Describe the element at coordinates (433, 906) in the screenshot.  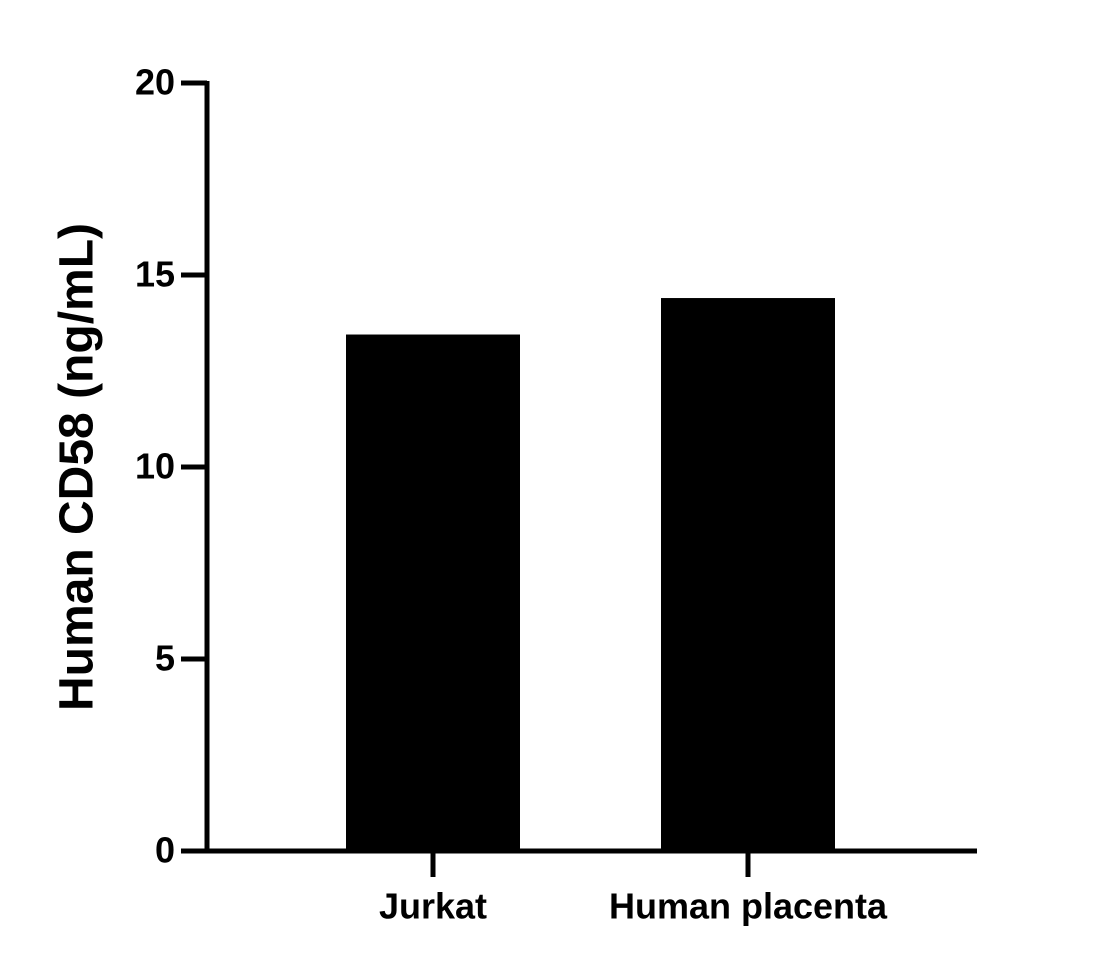
I see `x-tick-label: Jurkat` at that location.